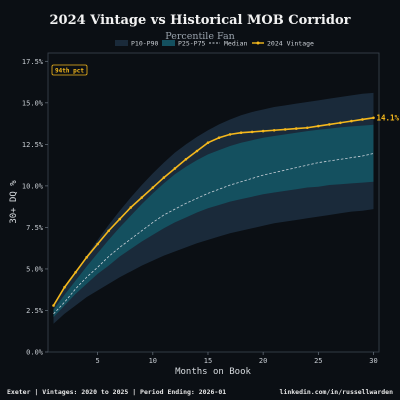 This screenshot has height=400, width=400. Describe the element at coordinates (153, 361) in the screenshot. I see `x-tick-label: 10` at that location.